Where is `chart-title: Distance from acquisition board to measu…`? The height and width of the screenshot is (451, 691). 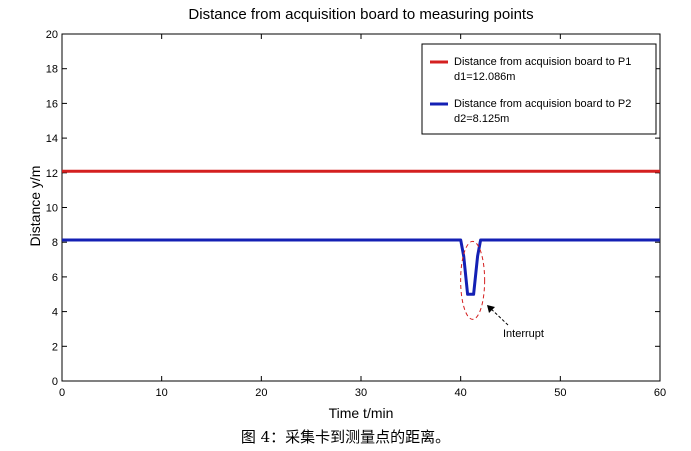
chart-title: Distance from acquisition board to measu… is located at coordinates (360, 14).